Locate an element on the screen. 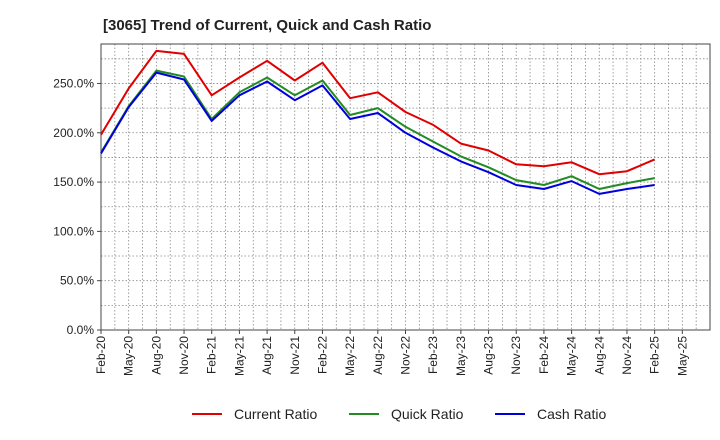 Image resolution: width=720 pixels, height=440 pixels. x-tick-label: Nov-23 is located at coordinates (516, 355).